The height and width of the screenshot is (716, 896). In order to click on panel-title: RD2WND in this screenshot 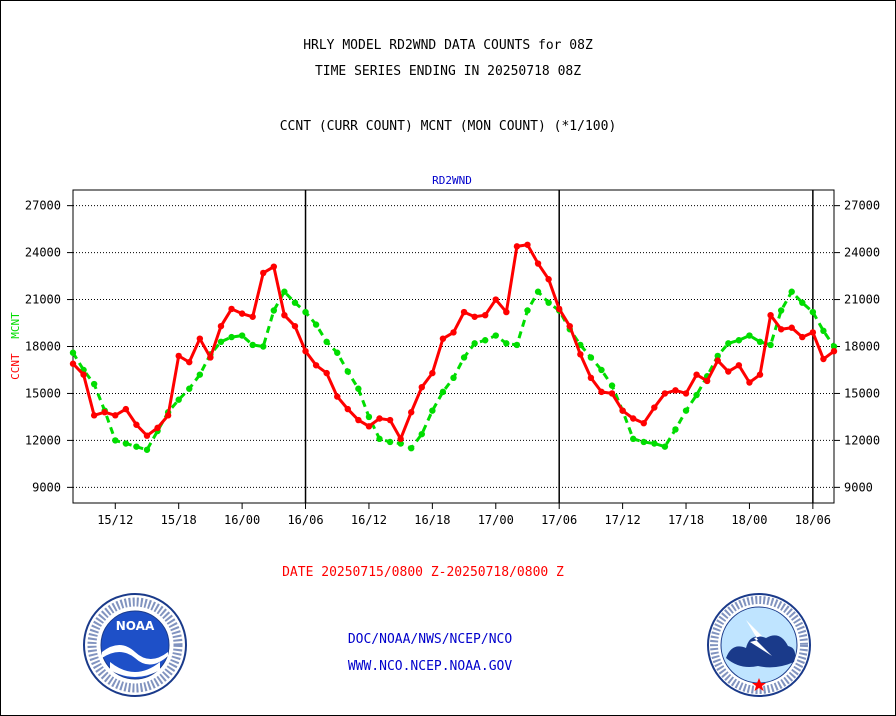, I will do `click(452, 180)`.